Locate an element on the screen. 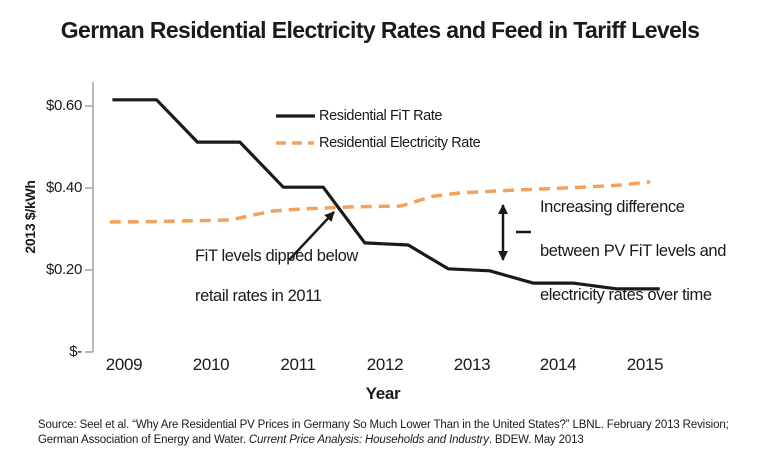  annotation-gap-line3: electricity rates over time is located at coordinates (626, 295).